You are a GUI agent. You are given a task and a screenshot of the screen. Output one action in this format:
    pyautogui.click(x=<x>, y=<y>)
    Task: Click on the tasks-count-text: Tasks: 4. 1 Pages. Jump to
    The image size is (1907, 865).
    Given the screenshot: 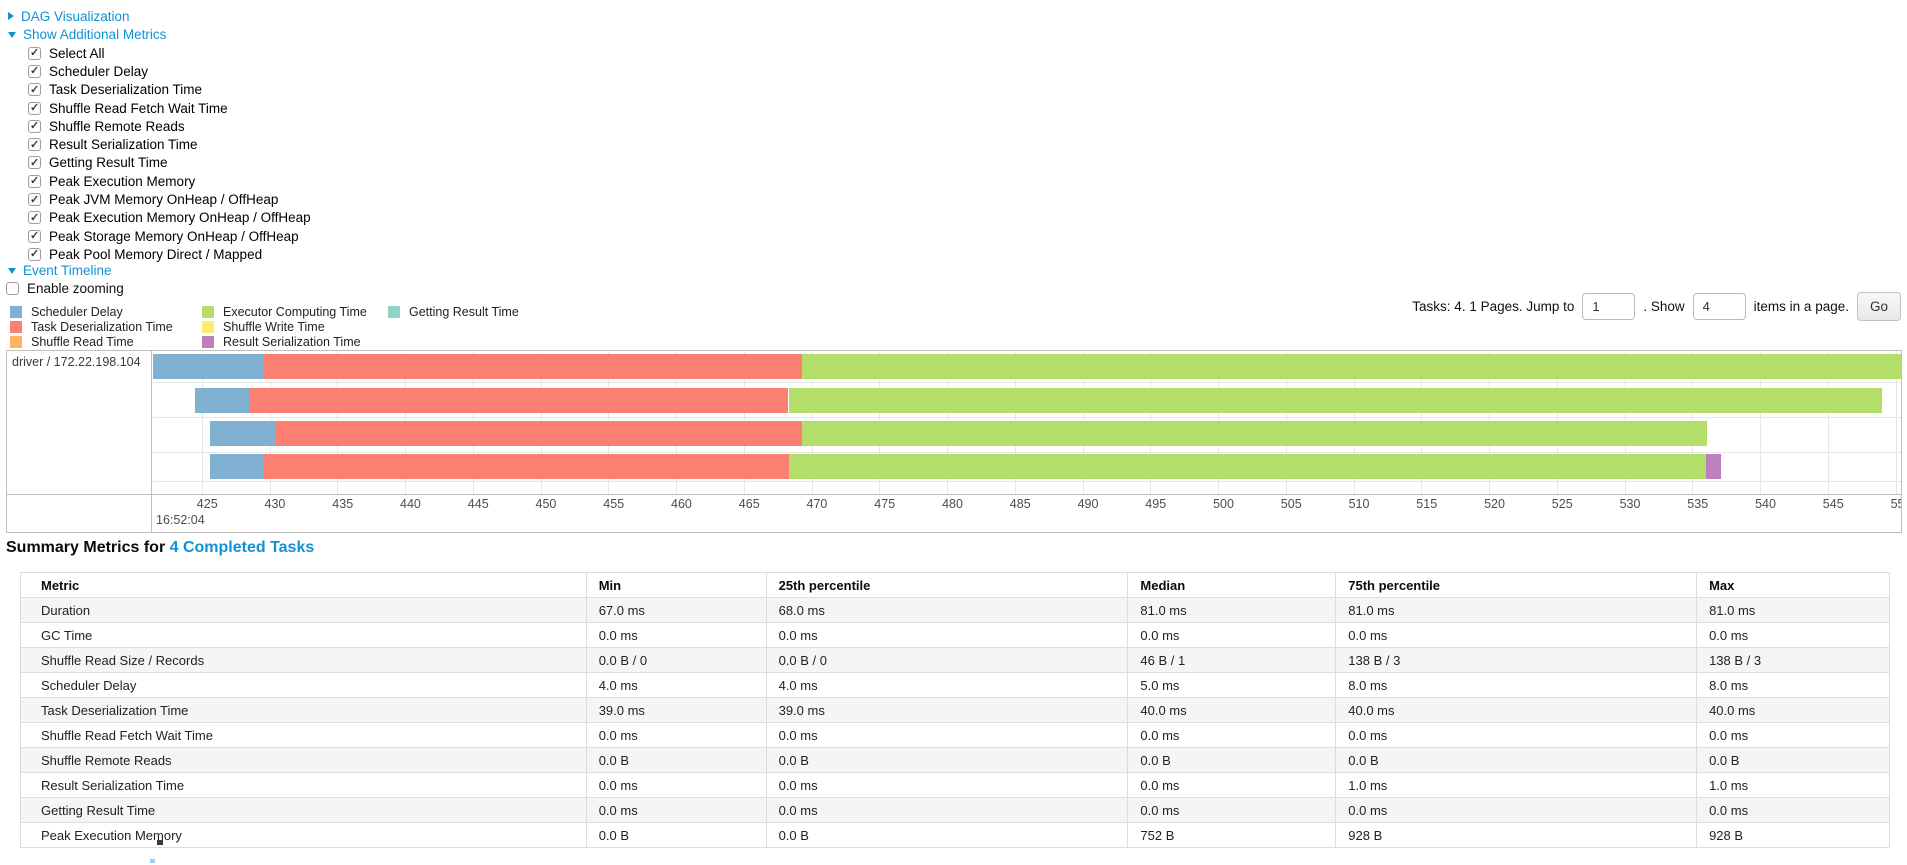 What is the action you would take?
    pyautogui.click(x=1493, y=306)
    